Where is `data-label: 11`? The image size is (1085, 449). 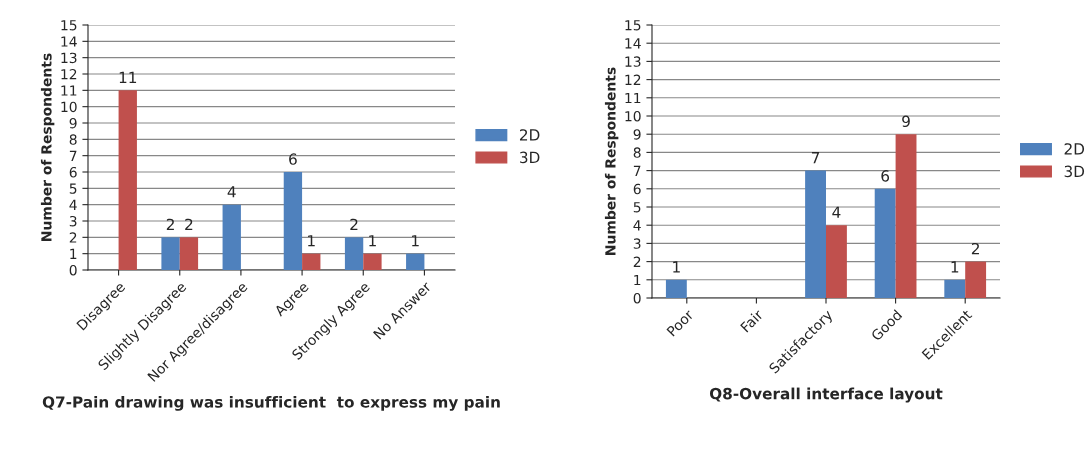
data-label: 11 is located at coordinates (128, 77).